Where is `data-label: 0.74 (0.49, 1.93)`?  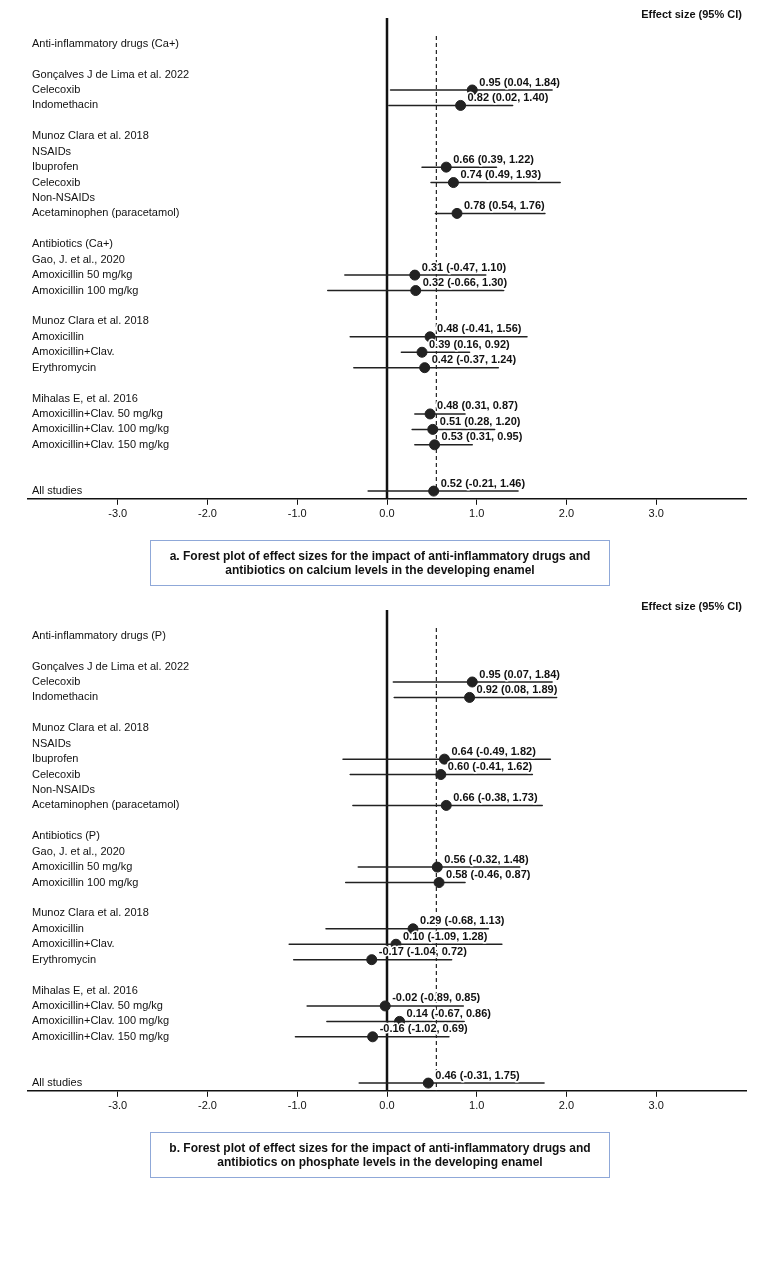 data-label: 0.74 (0.49, 1.93) is located at coordinates (501, 174).